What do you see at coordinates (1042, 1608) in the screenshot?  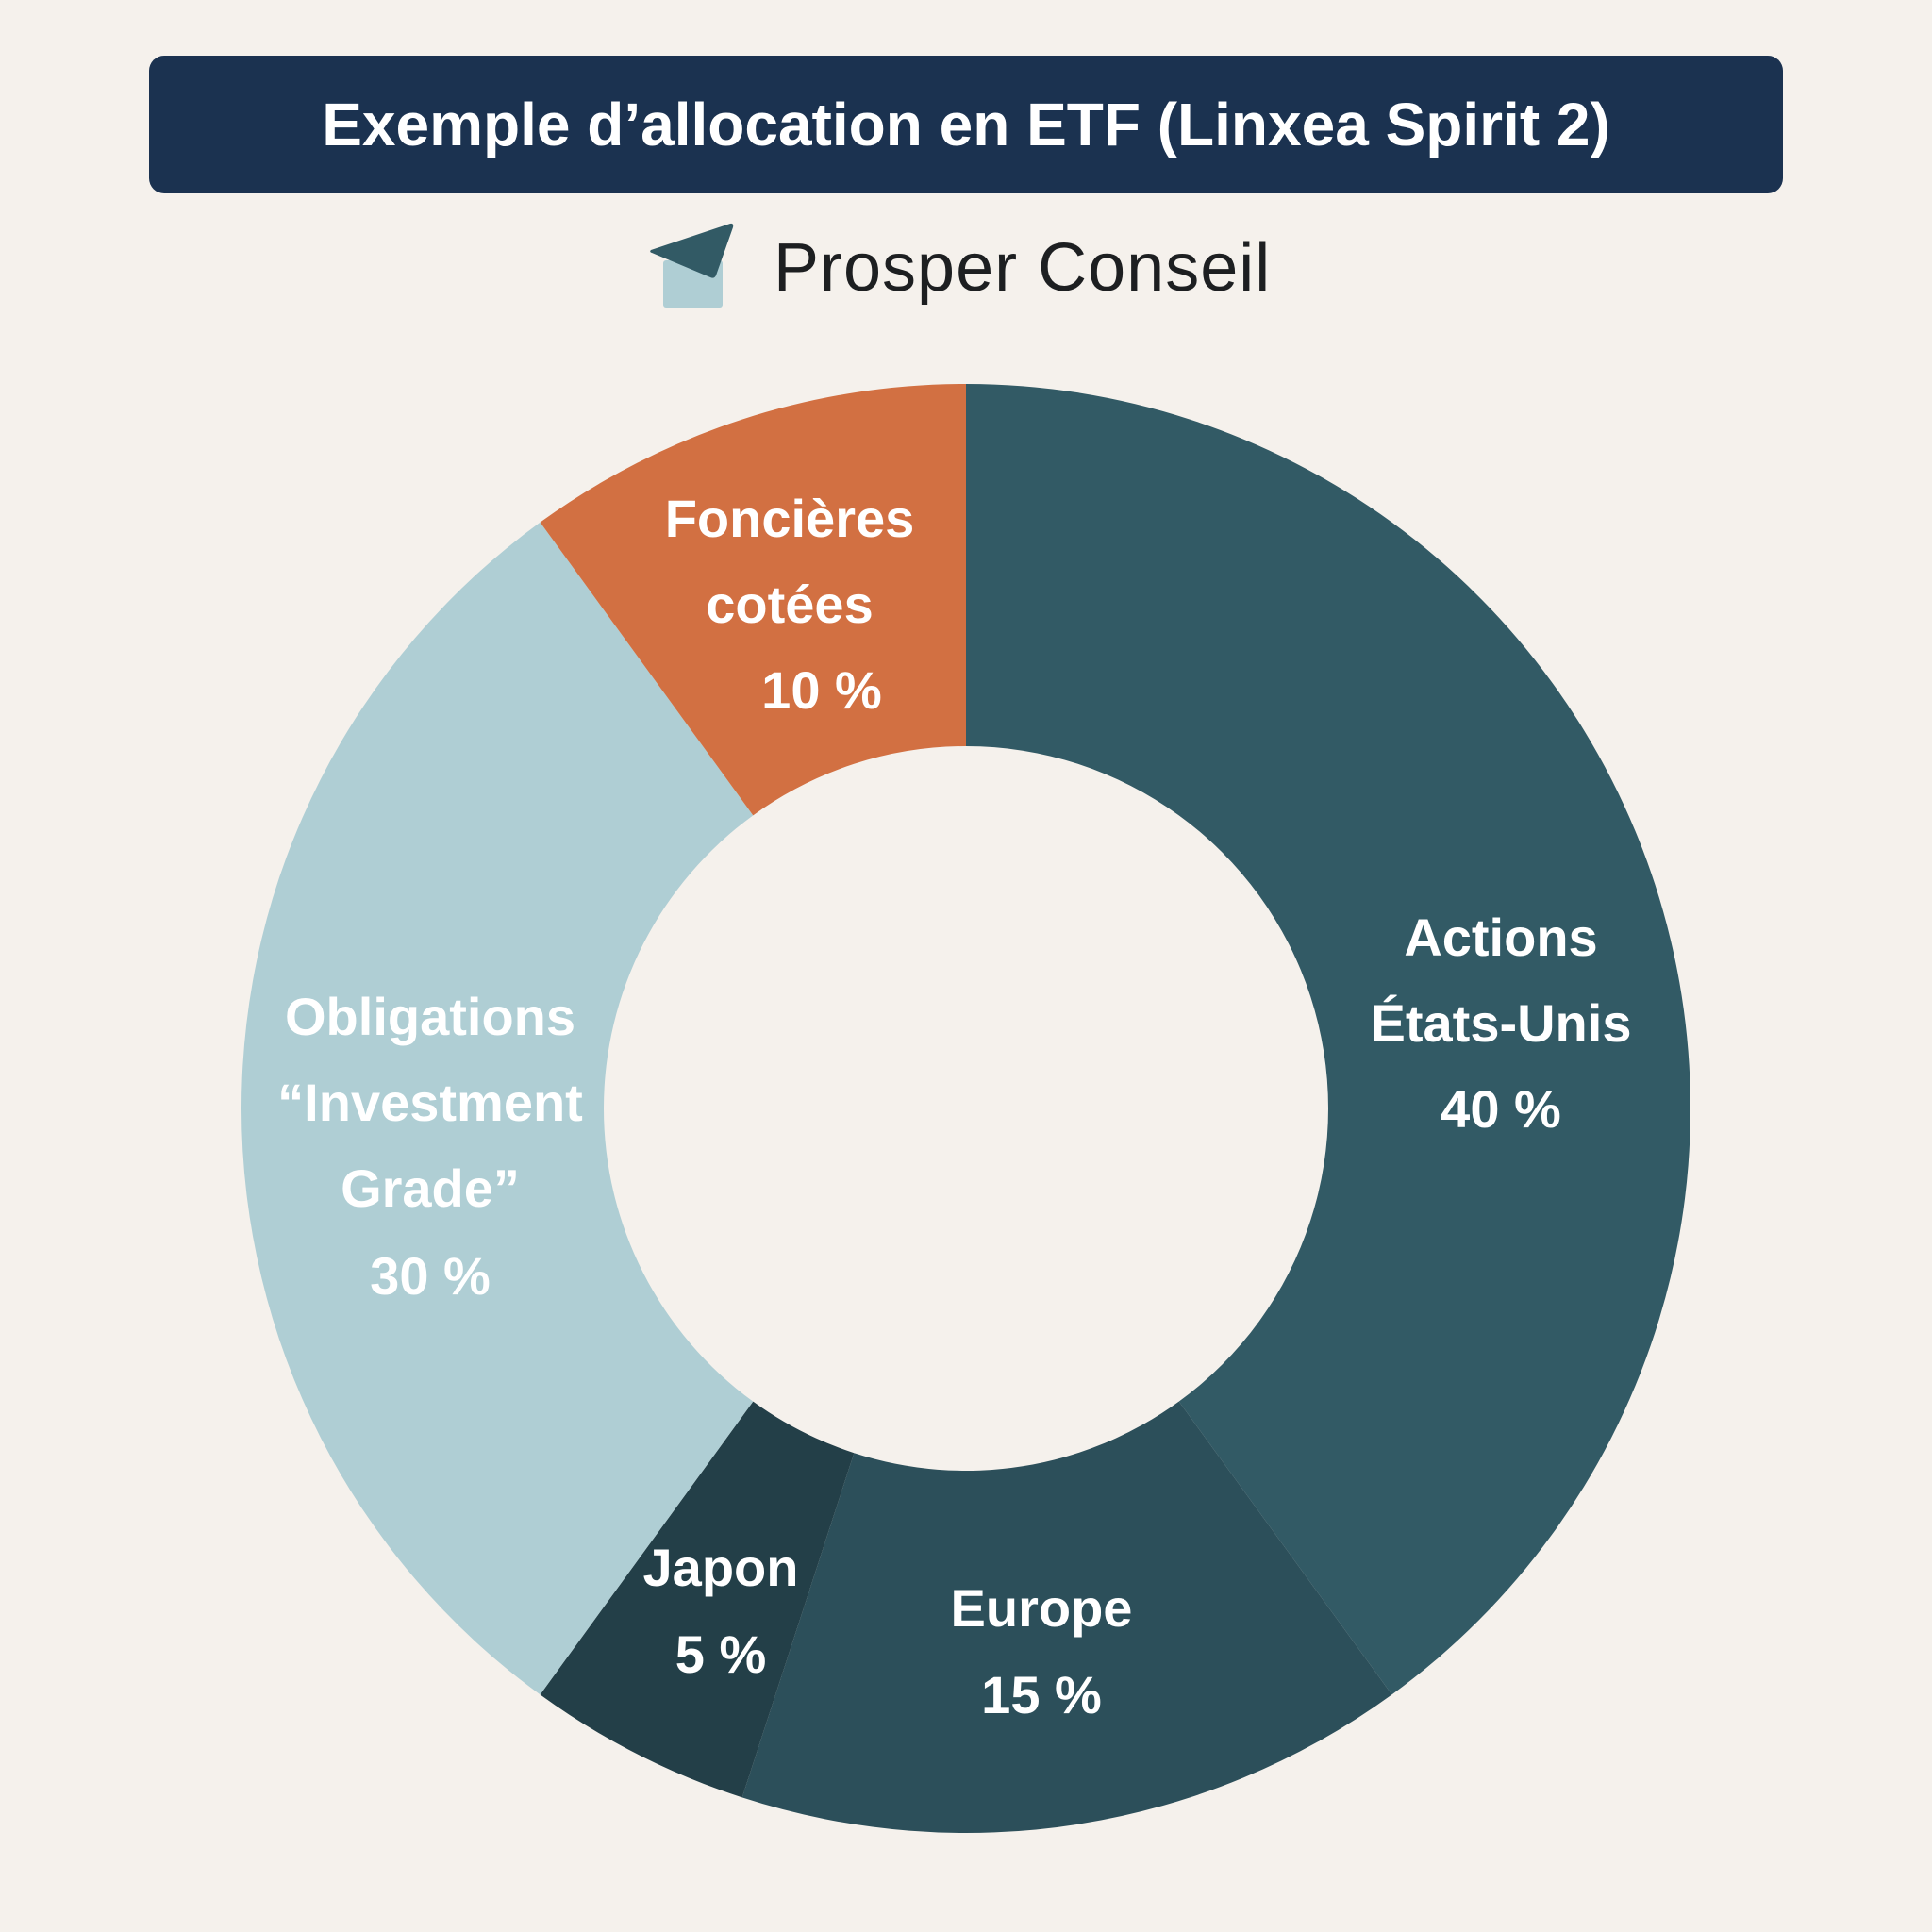 I see `slice-label: Europe` at bounding box center [1042, 1608].